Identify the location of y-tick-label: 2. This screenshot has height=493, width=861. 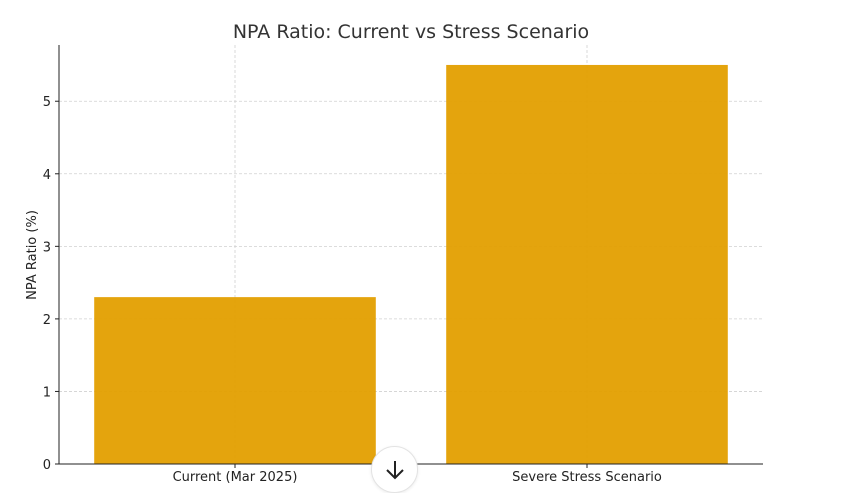
(47, 320).